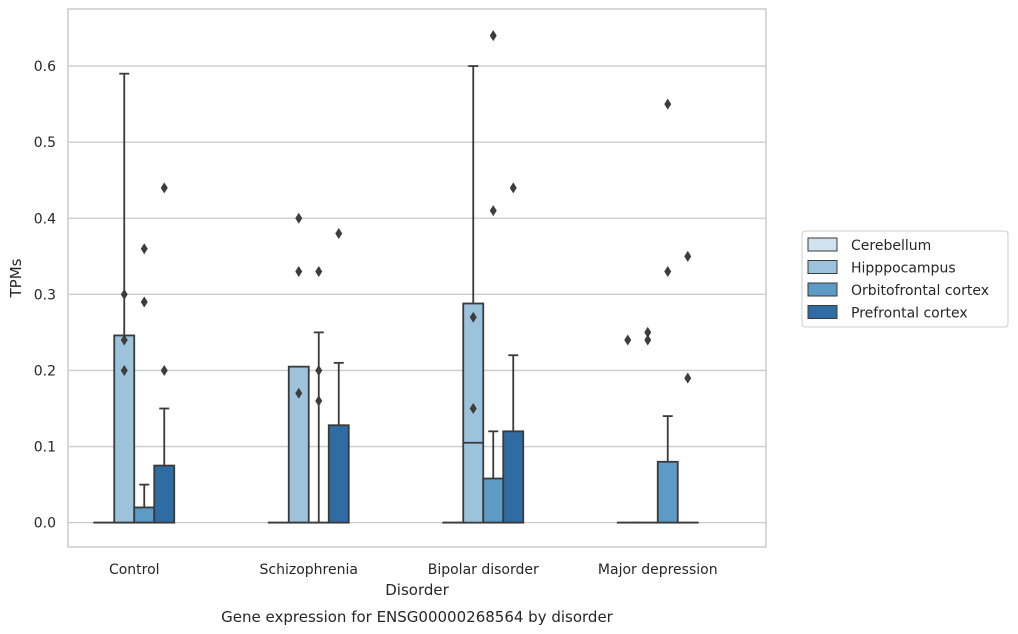 The height and width of the screenshot is (634, 1018). I want to click on legend-label: Prefrontal cortex, so click(909, 314).